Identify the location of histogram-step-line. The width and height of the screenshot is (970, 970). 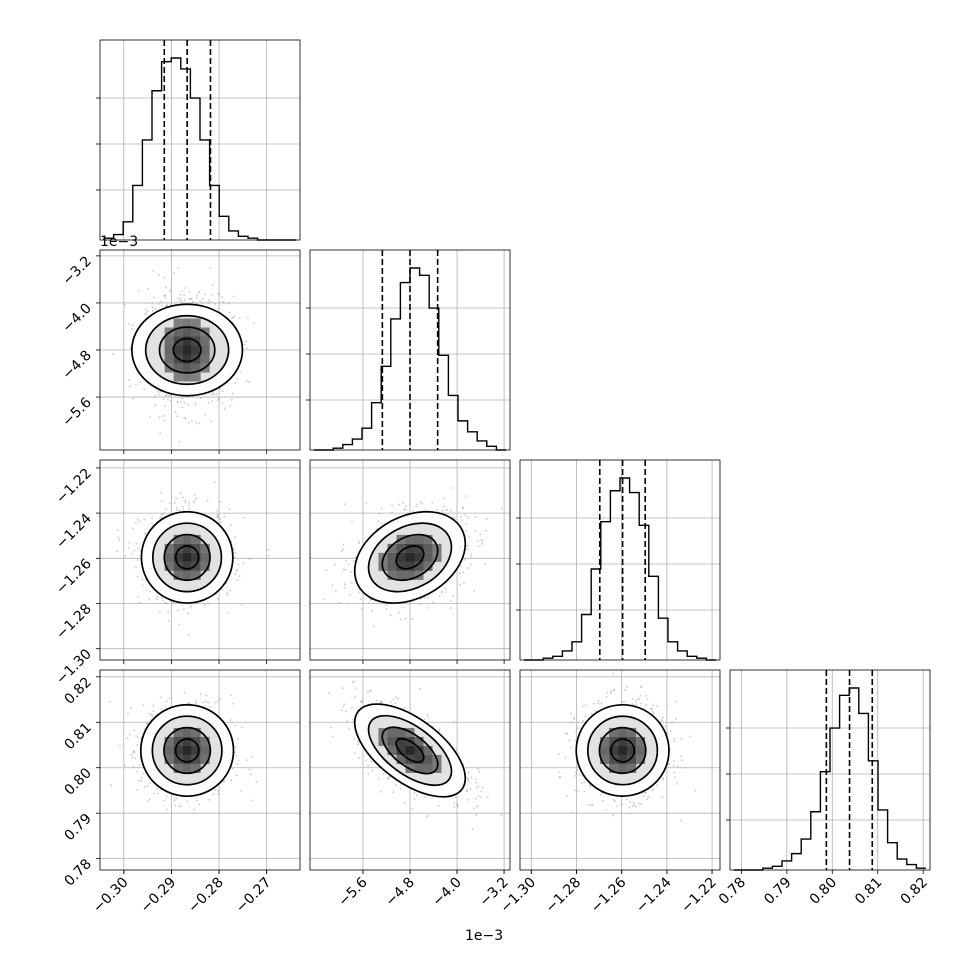
(620, 569).